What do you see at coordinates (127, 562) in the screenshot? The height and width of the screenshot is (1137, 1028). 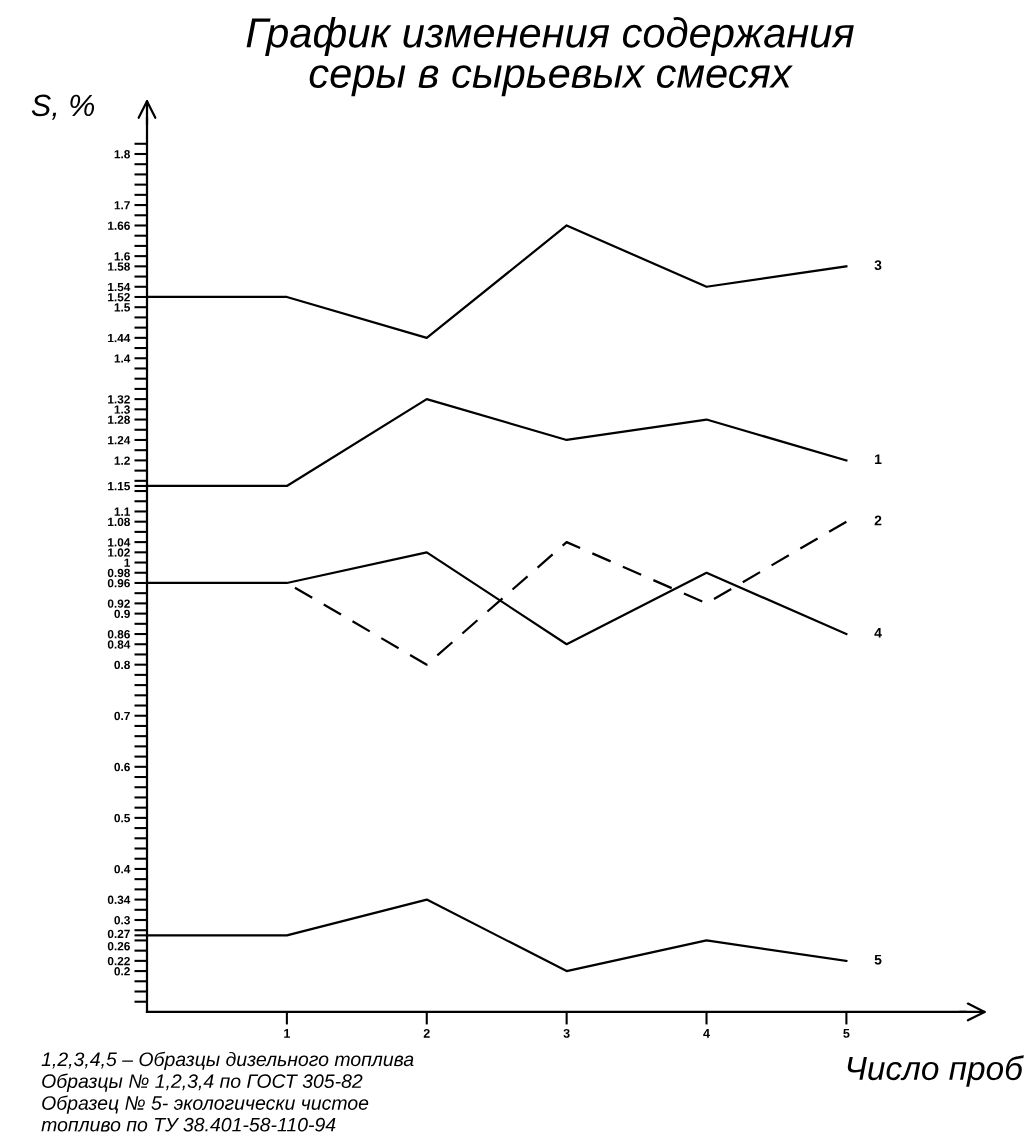 I see `y-tick-label: 1` at bounding box center [127, 562].